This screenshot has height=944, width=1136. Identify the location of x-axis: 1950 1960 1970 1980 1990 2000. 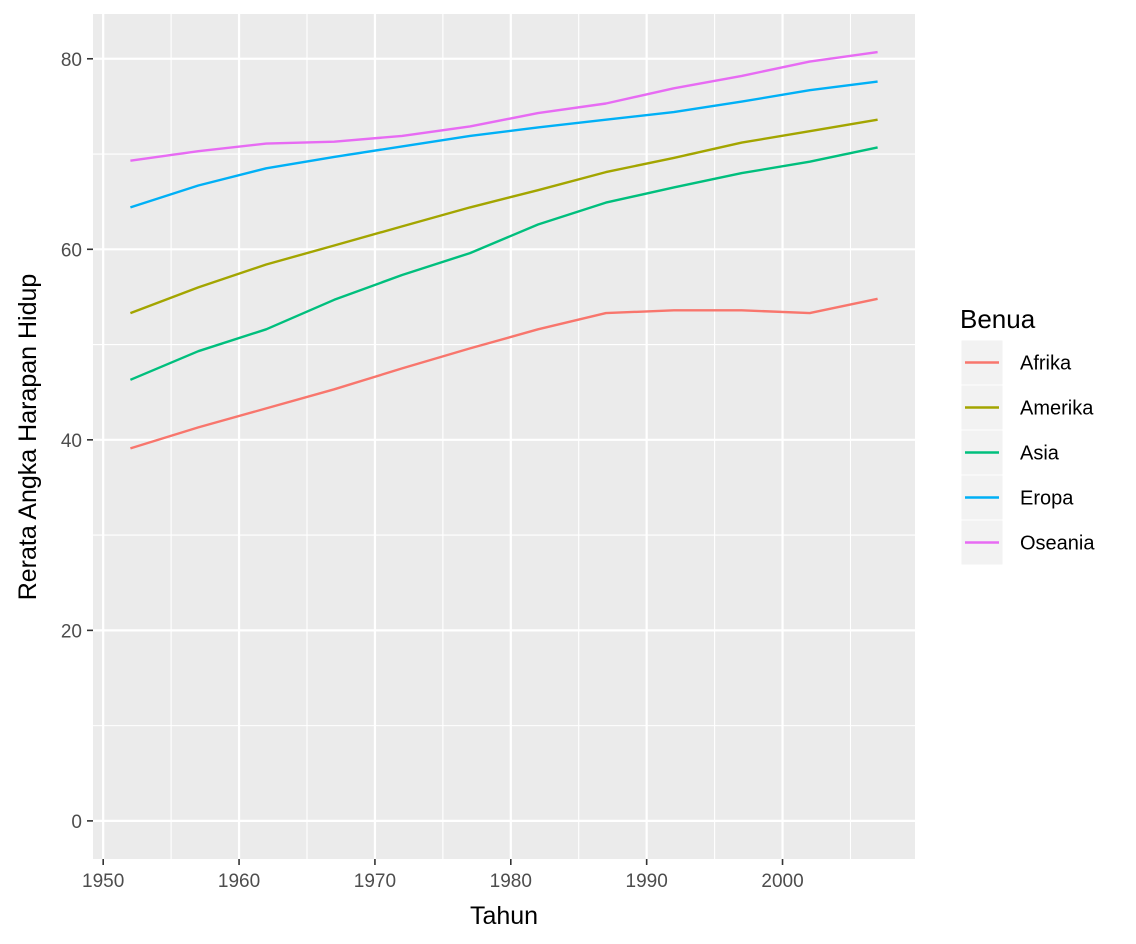
(443, 875).